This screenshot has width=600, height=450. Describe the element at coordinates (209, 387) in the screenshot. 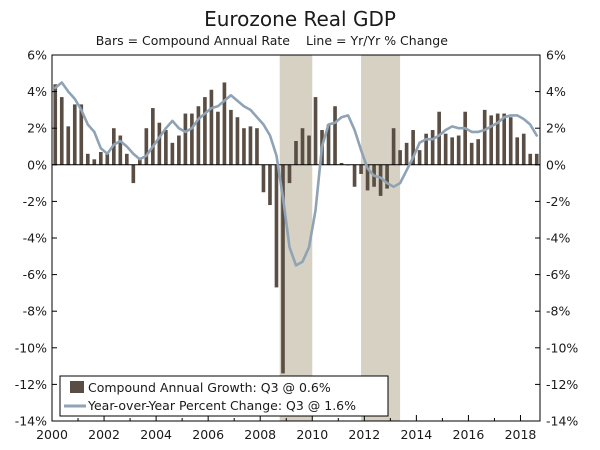

I see `legend-bar-label: Compound Annual Growth: Q3 @ 0.6%` at that location.